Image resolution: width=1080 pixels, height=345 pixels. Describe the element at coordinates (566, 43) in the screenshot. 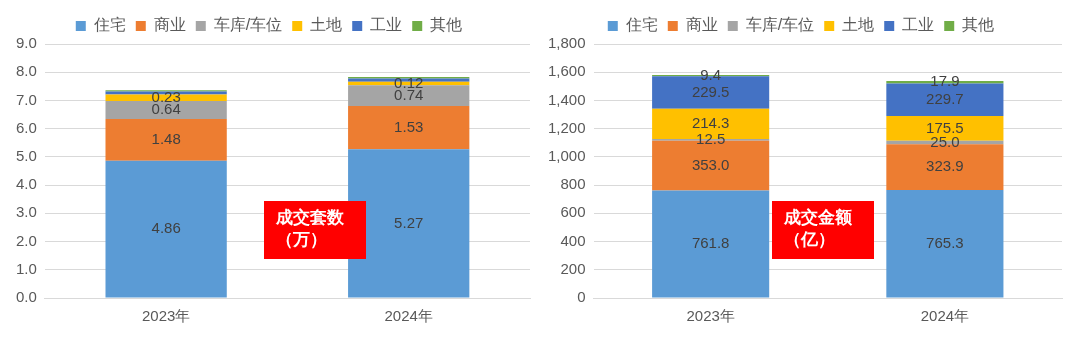

I see `y-tick-label: 1,800` at that location.